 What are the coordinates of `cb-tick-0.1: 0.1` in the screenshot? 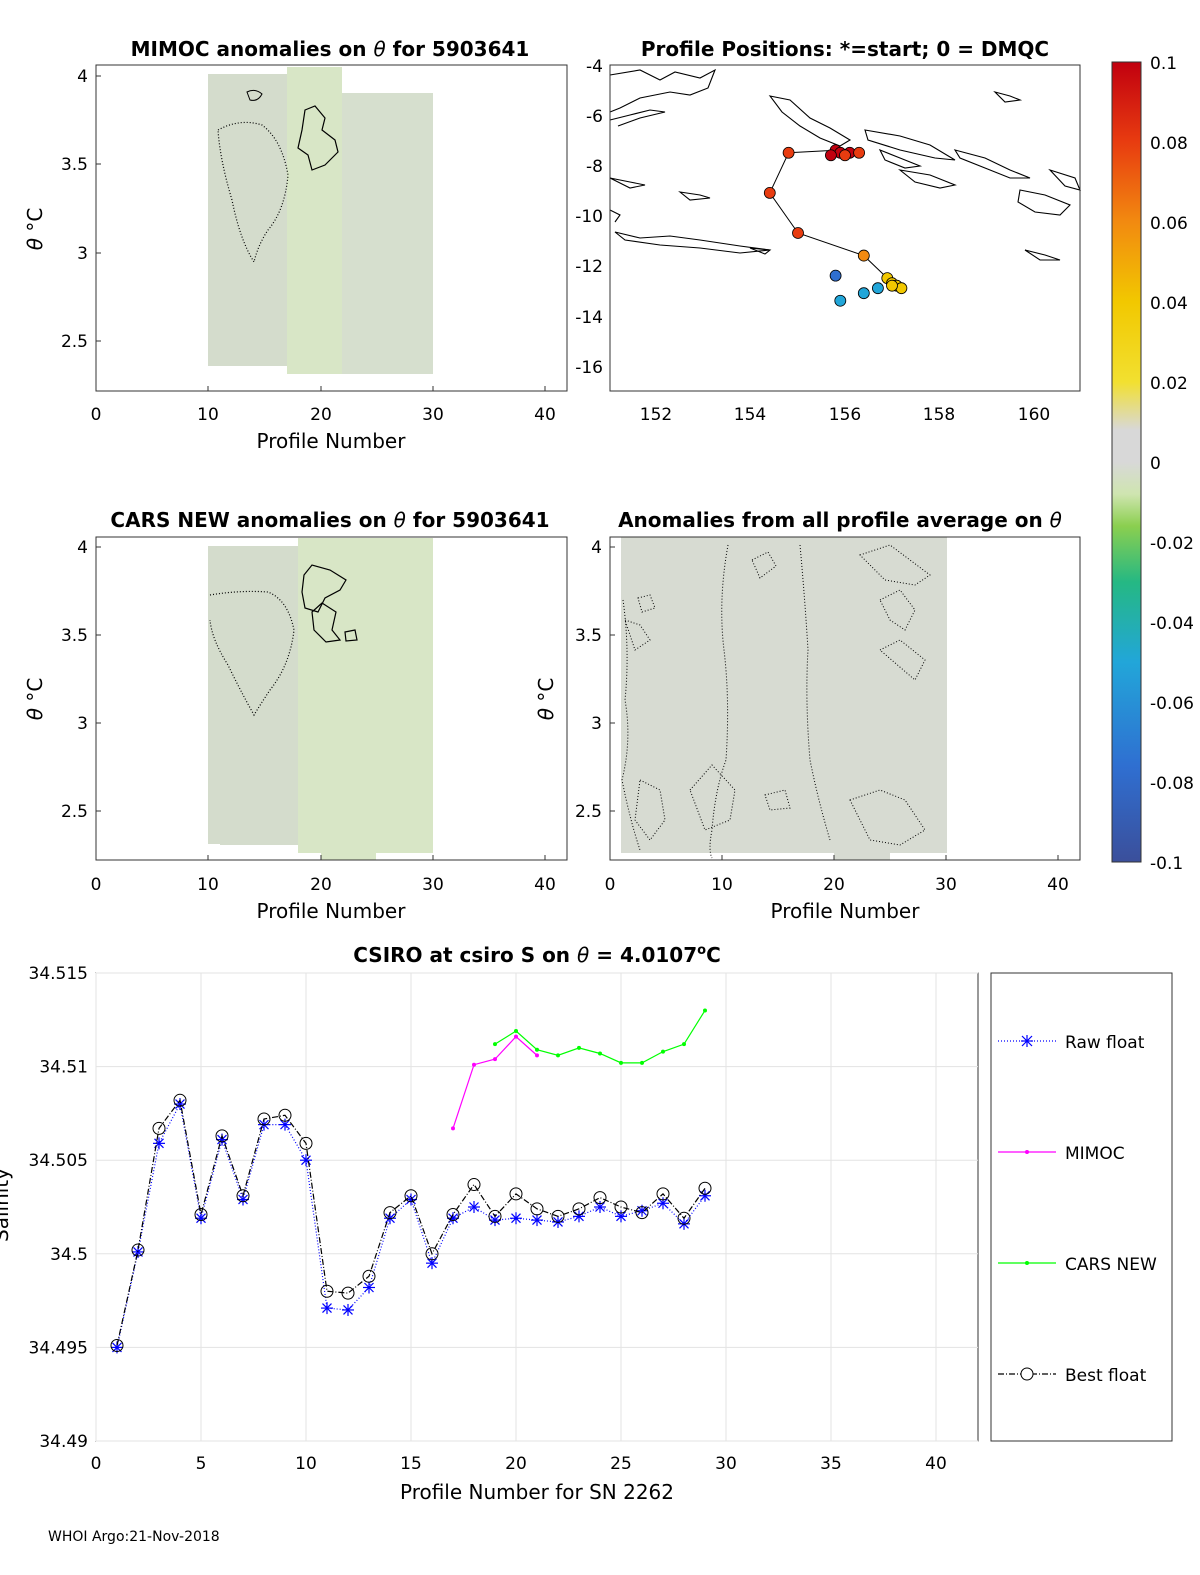 It's located at (1163, 64).